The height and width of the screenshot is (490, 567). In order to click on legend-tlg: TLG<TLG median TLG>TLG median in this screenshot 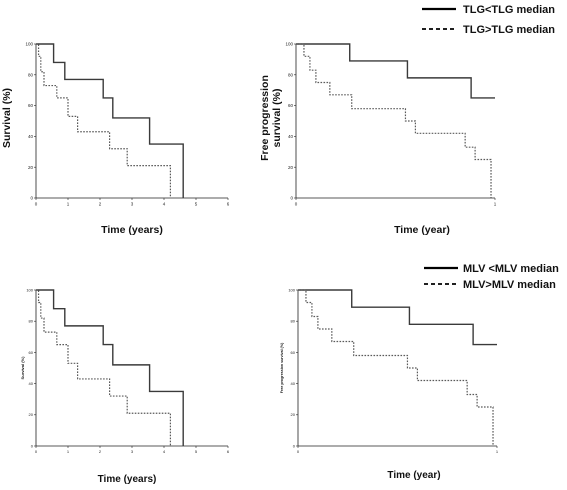, I will do `click(488, 20)`.